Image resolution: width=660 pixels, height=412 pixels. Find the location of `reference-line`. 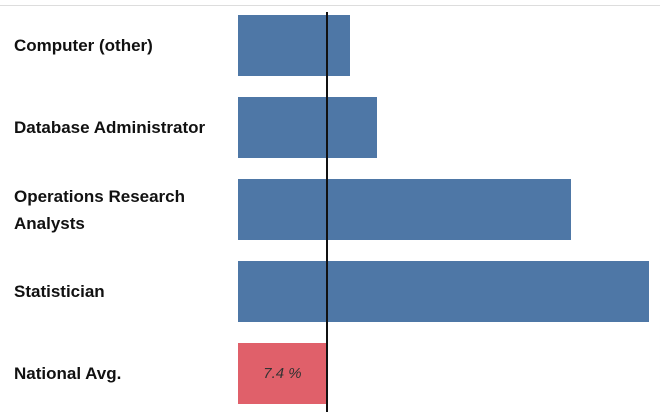

reference-line is located at coordinates (326, 212).